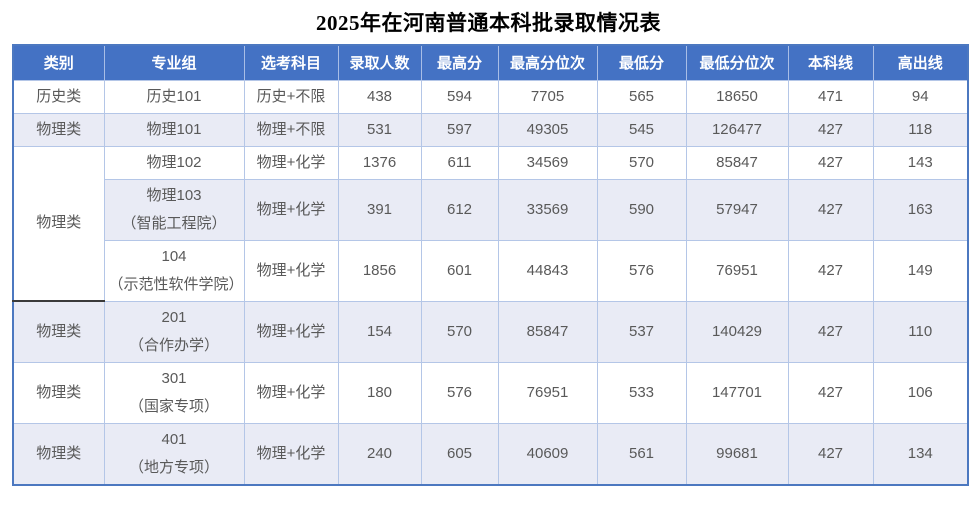  I want to click on header-max-score: 最高分, so click(459, 63).